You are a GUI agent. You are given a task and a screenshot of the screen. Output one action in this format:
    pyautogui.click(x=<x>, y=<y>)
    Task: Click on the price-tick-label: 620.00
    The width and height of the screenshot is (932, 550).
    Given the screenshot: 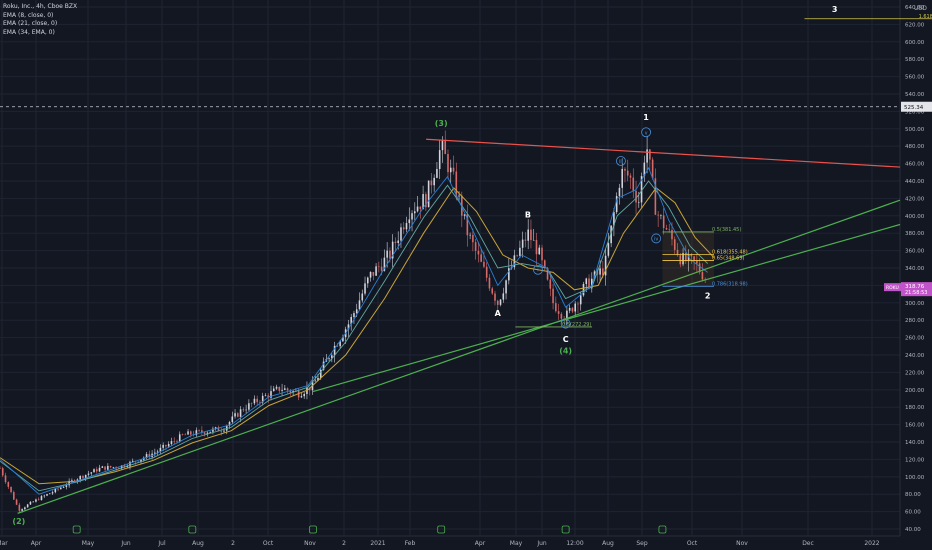 What is the action you would take?
    pyautogui.click(x=915, y=25)
    